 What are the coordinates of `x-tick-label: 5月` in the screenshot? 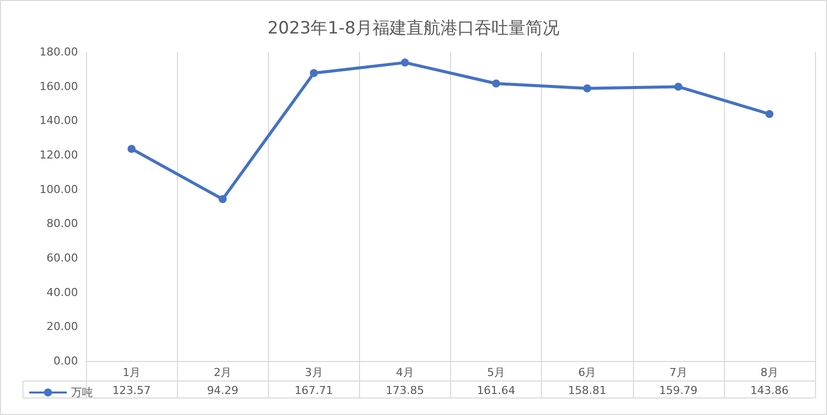 It's located at (496, 372).